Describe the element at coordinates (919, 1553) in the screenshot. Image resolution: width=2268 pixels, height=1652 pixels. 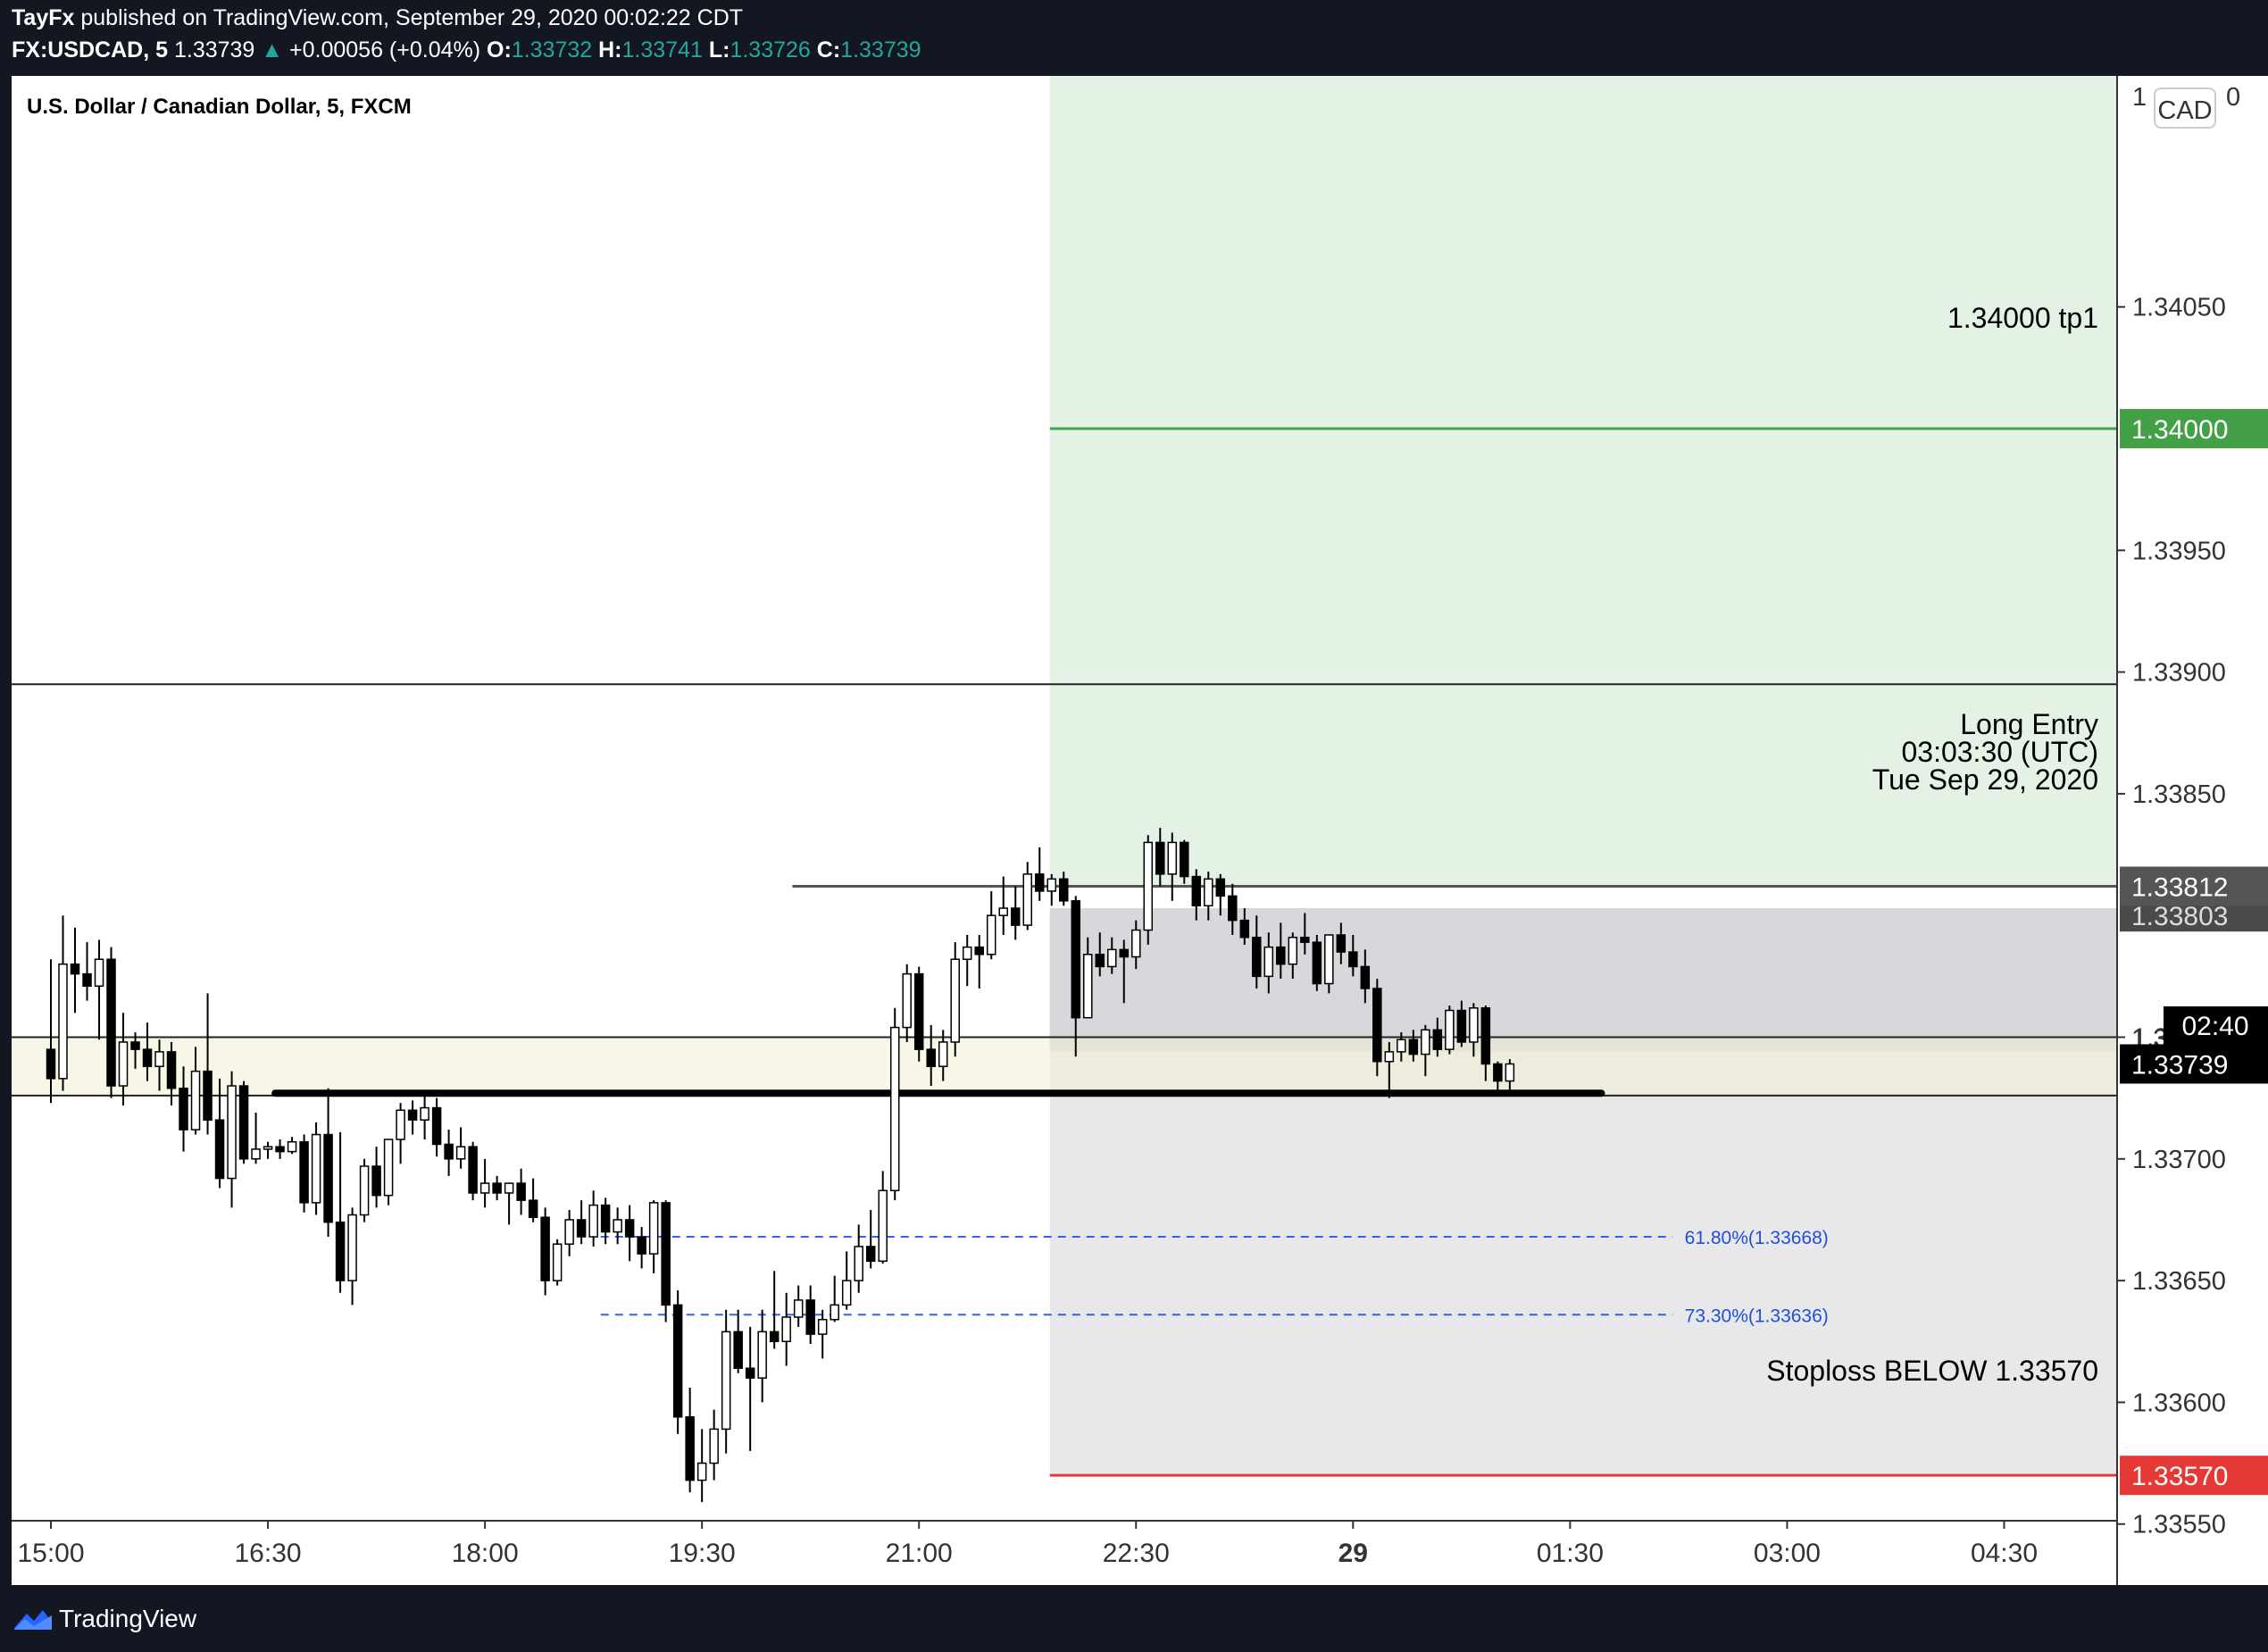
I see `time-tick-label: 21:00` at that location.